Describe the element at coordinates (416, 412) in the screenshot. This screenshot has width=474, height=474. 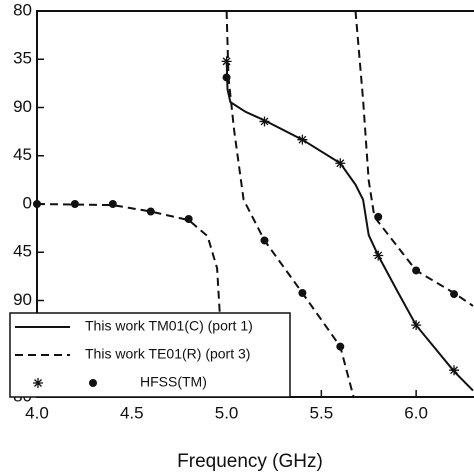
I see `x-tick-label: 6.0` at that location.